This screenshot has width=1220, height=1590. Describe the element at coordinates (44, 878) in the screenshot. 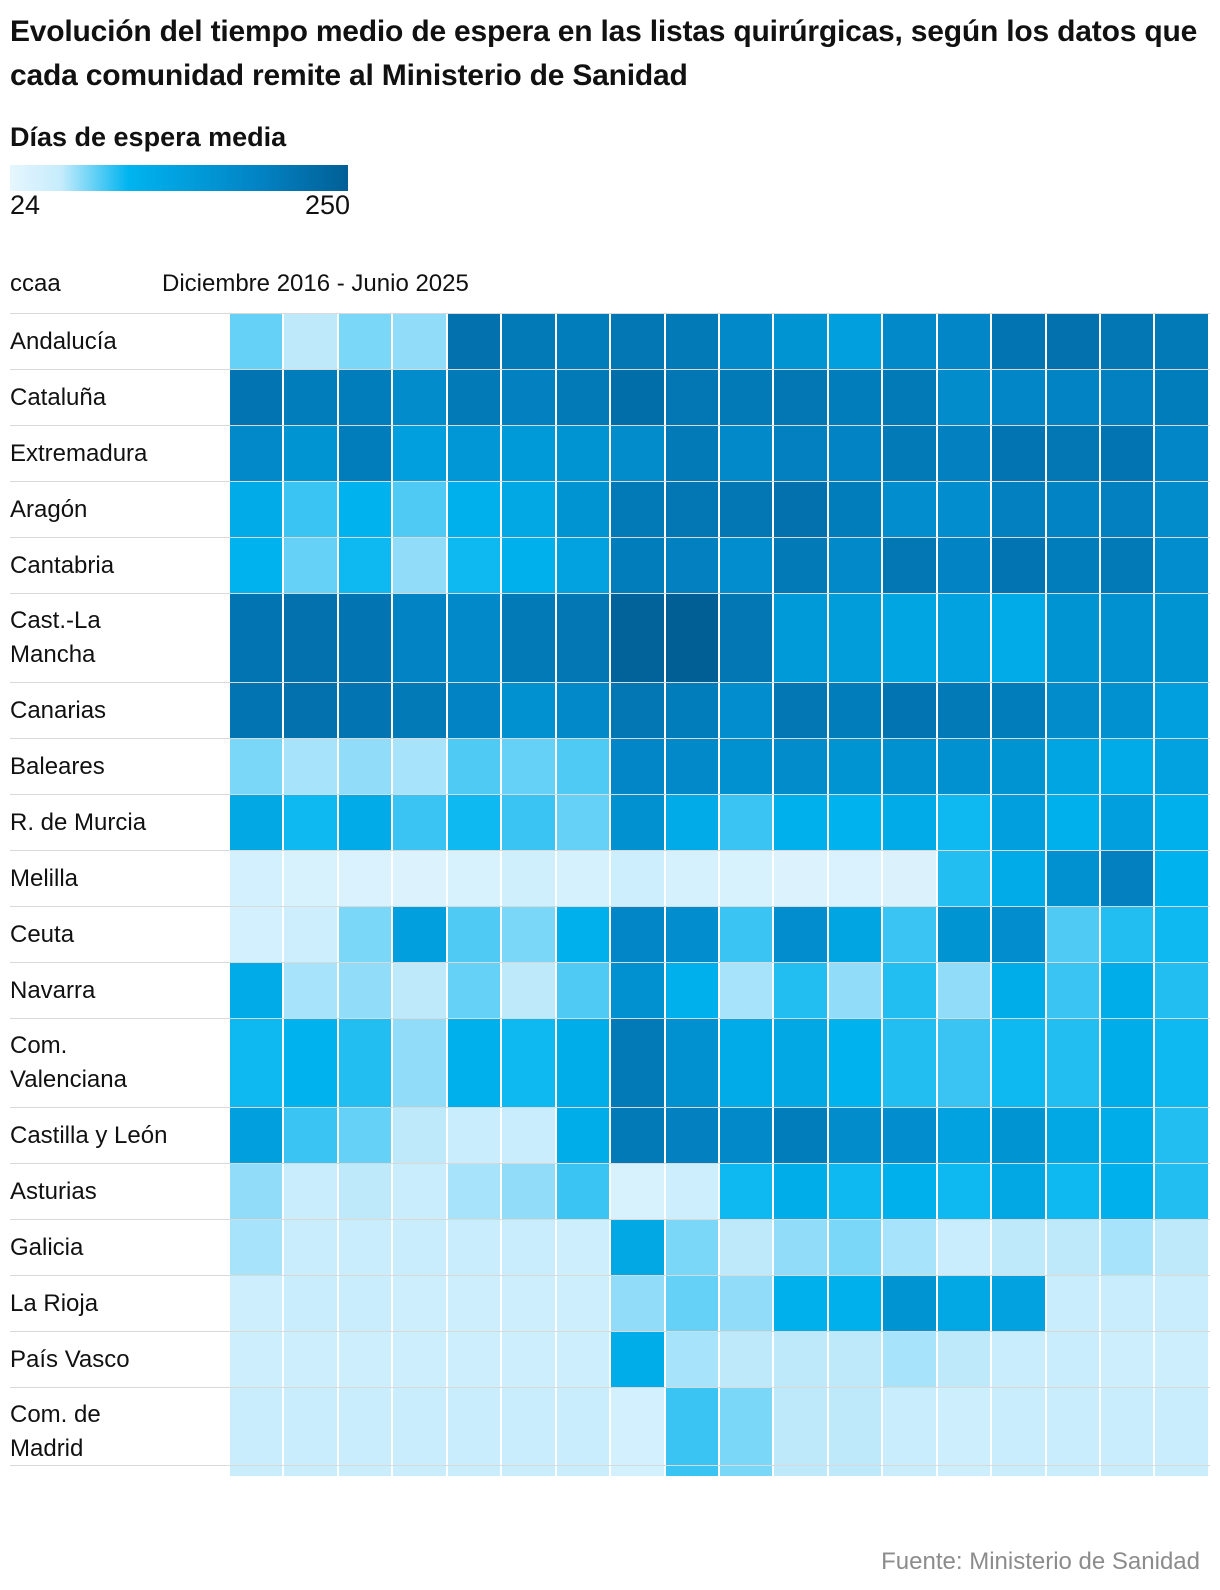

I see `row-label: Melilla` at that location.